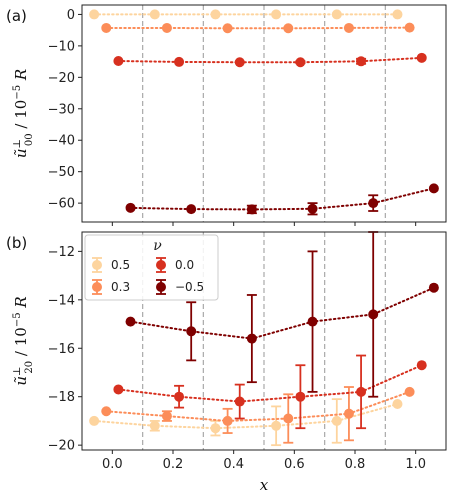 The height and width of the screenshot is (501, 452). Describe the element at coordinates (61, 397) in the screenshot. I see `y-tick-label: −18` at that location.